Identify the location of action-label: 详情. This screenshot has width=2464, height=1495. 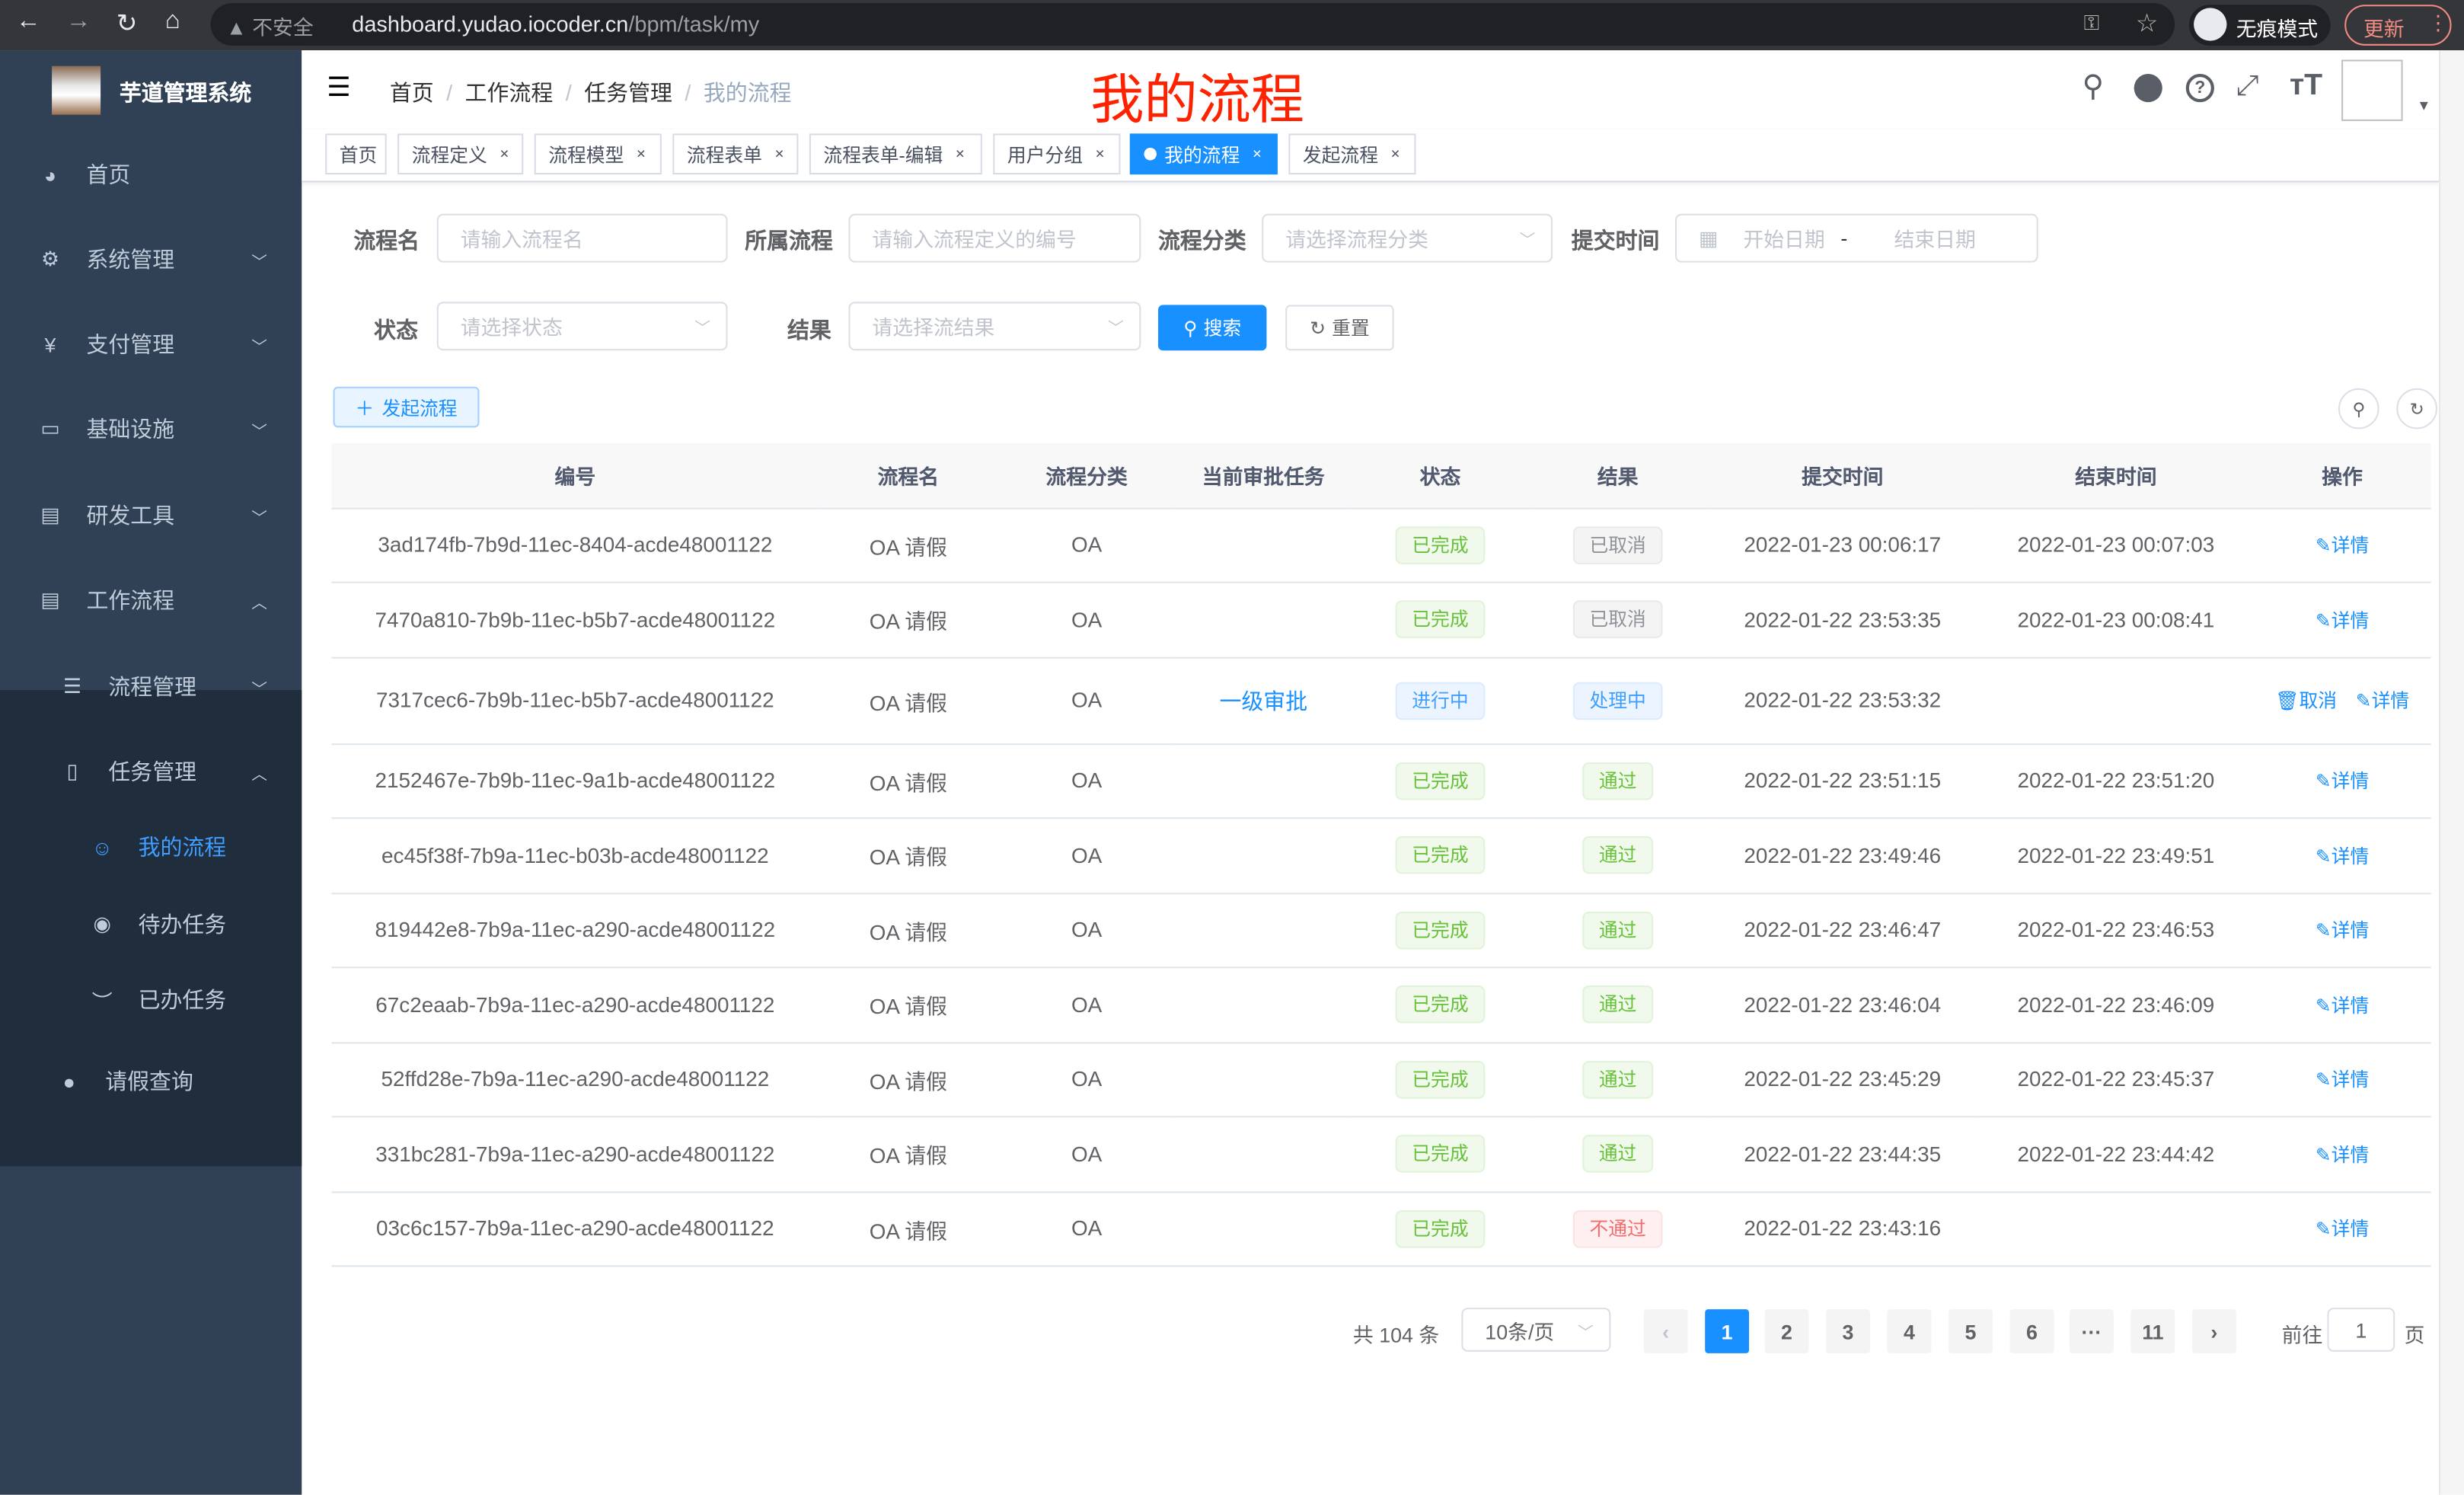
(2390, 701).